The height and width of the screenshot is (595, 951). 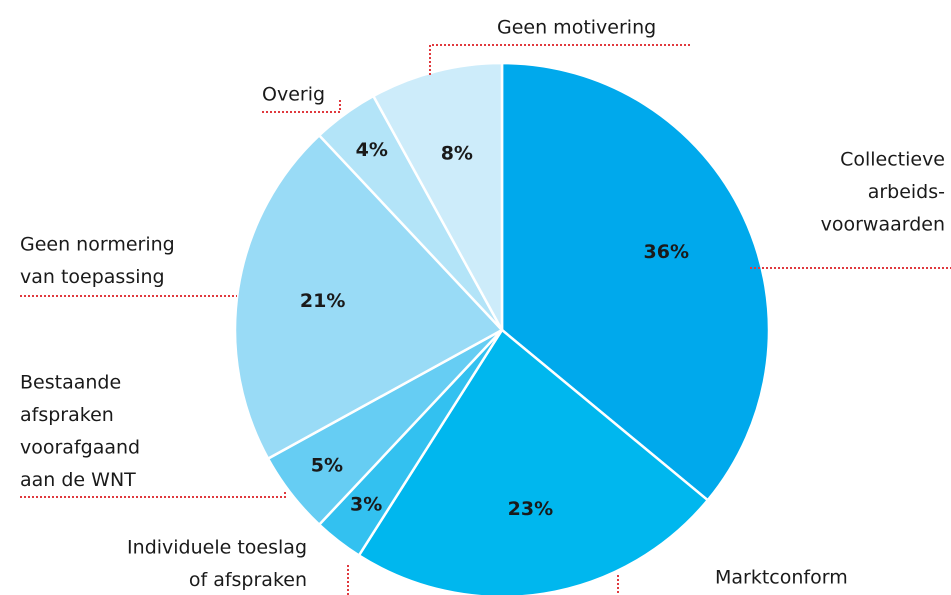 I want to click on value-label: 5%, so click(x=327, y=465).